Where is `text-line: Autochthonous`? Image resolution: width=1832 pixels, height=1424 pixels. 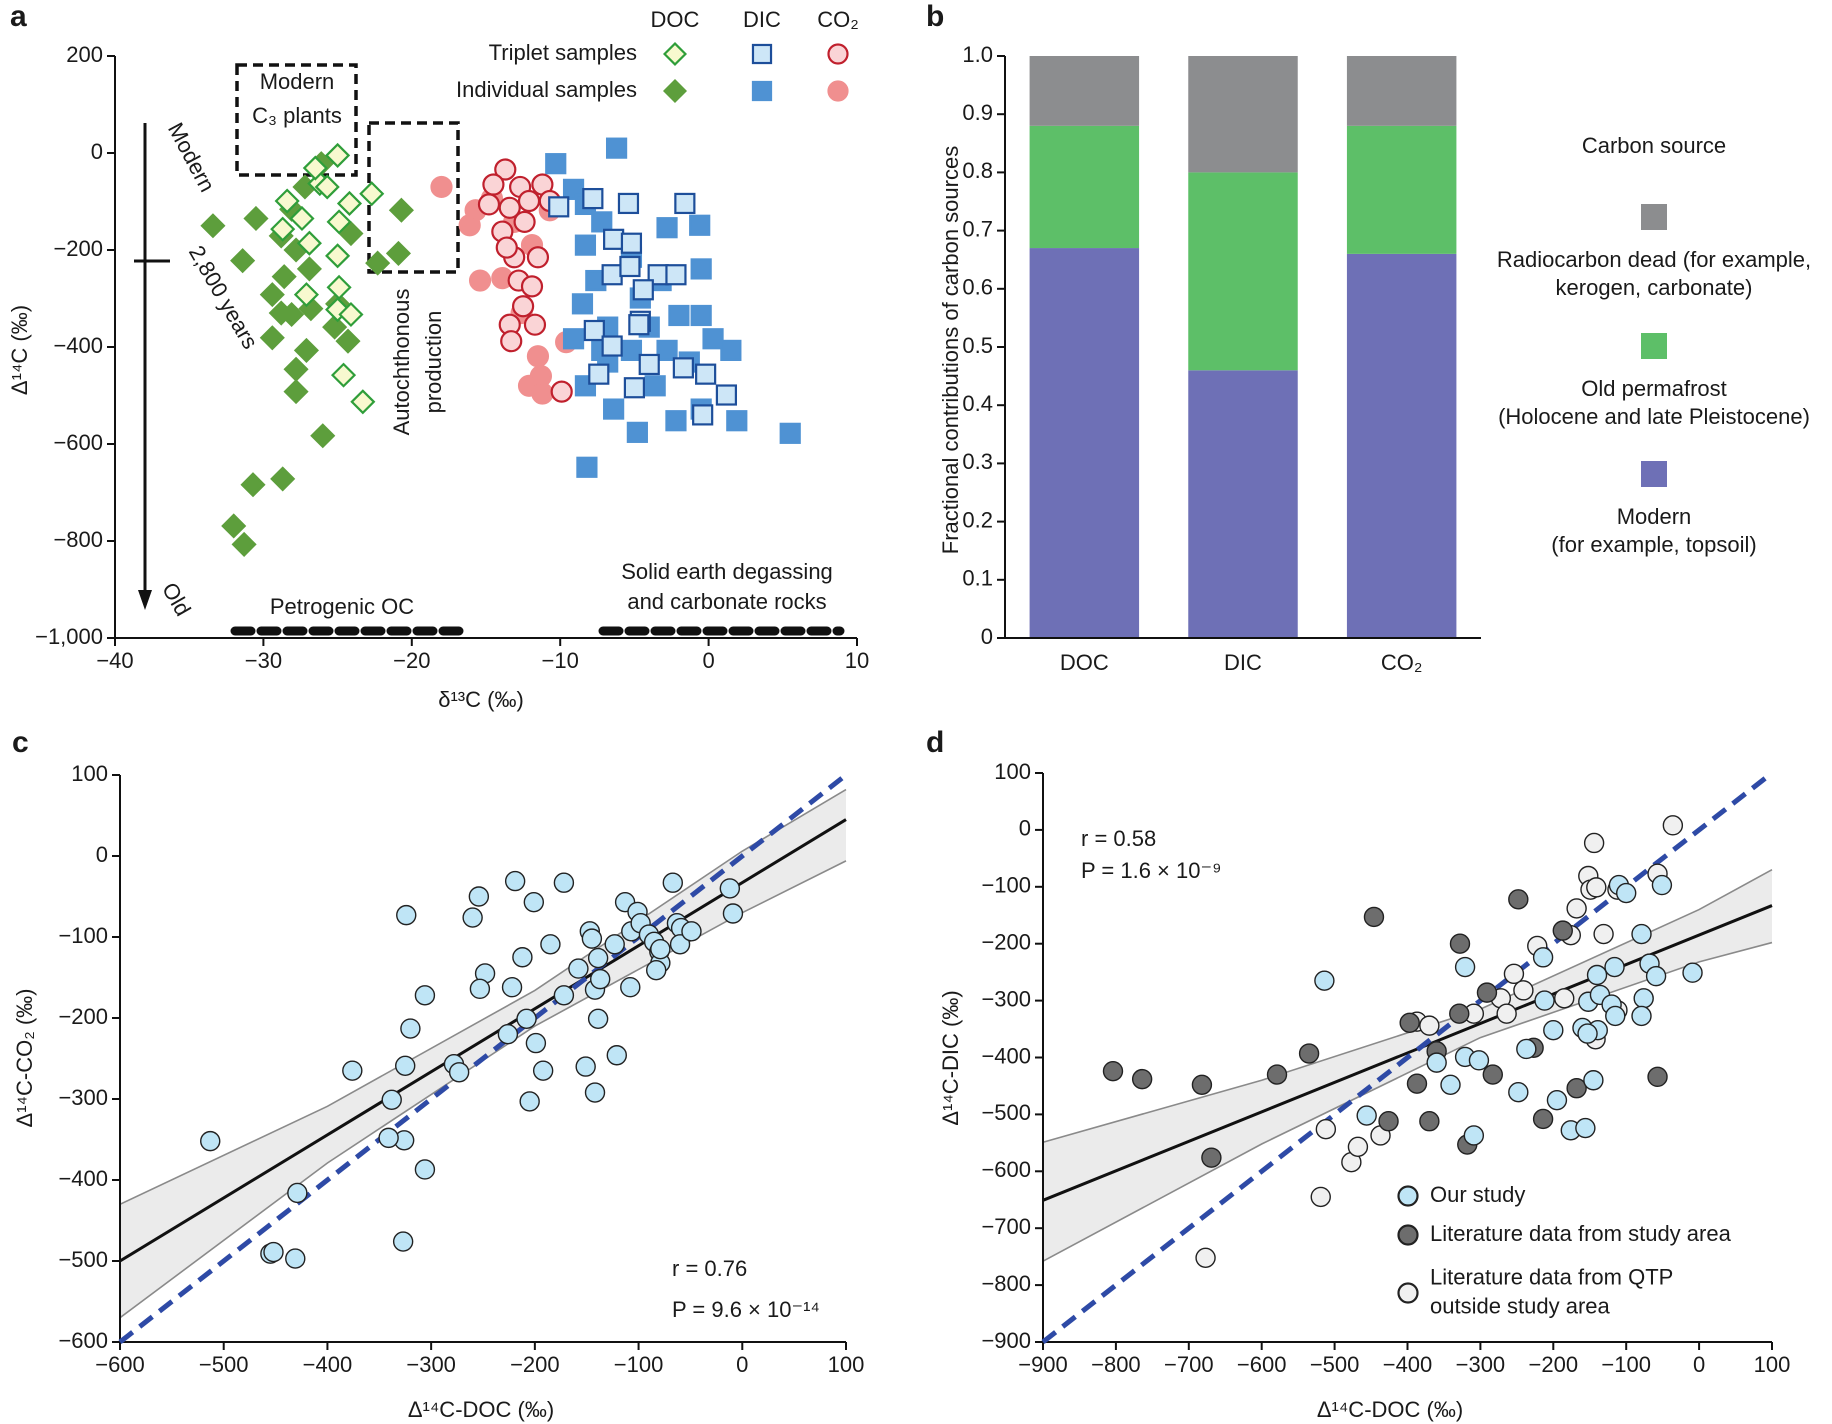 text-line: Autochthonous is located at coordinates (401, 362).